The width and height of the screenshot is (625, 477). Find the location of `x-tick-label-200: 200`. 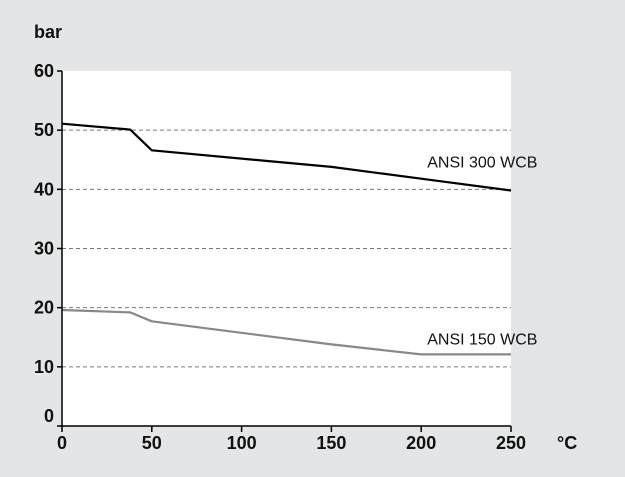

x-tick-label-200: 200 is located at coordinates (421, 443).